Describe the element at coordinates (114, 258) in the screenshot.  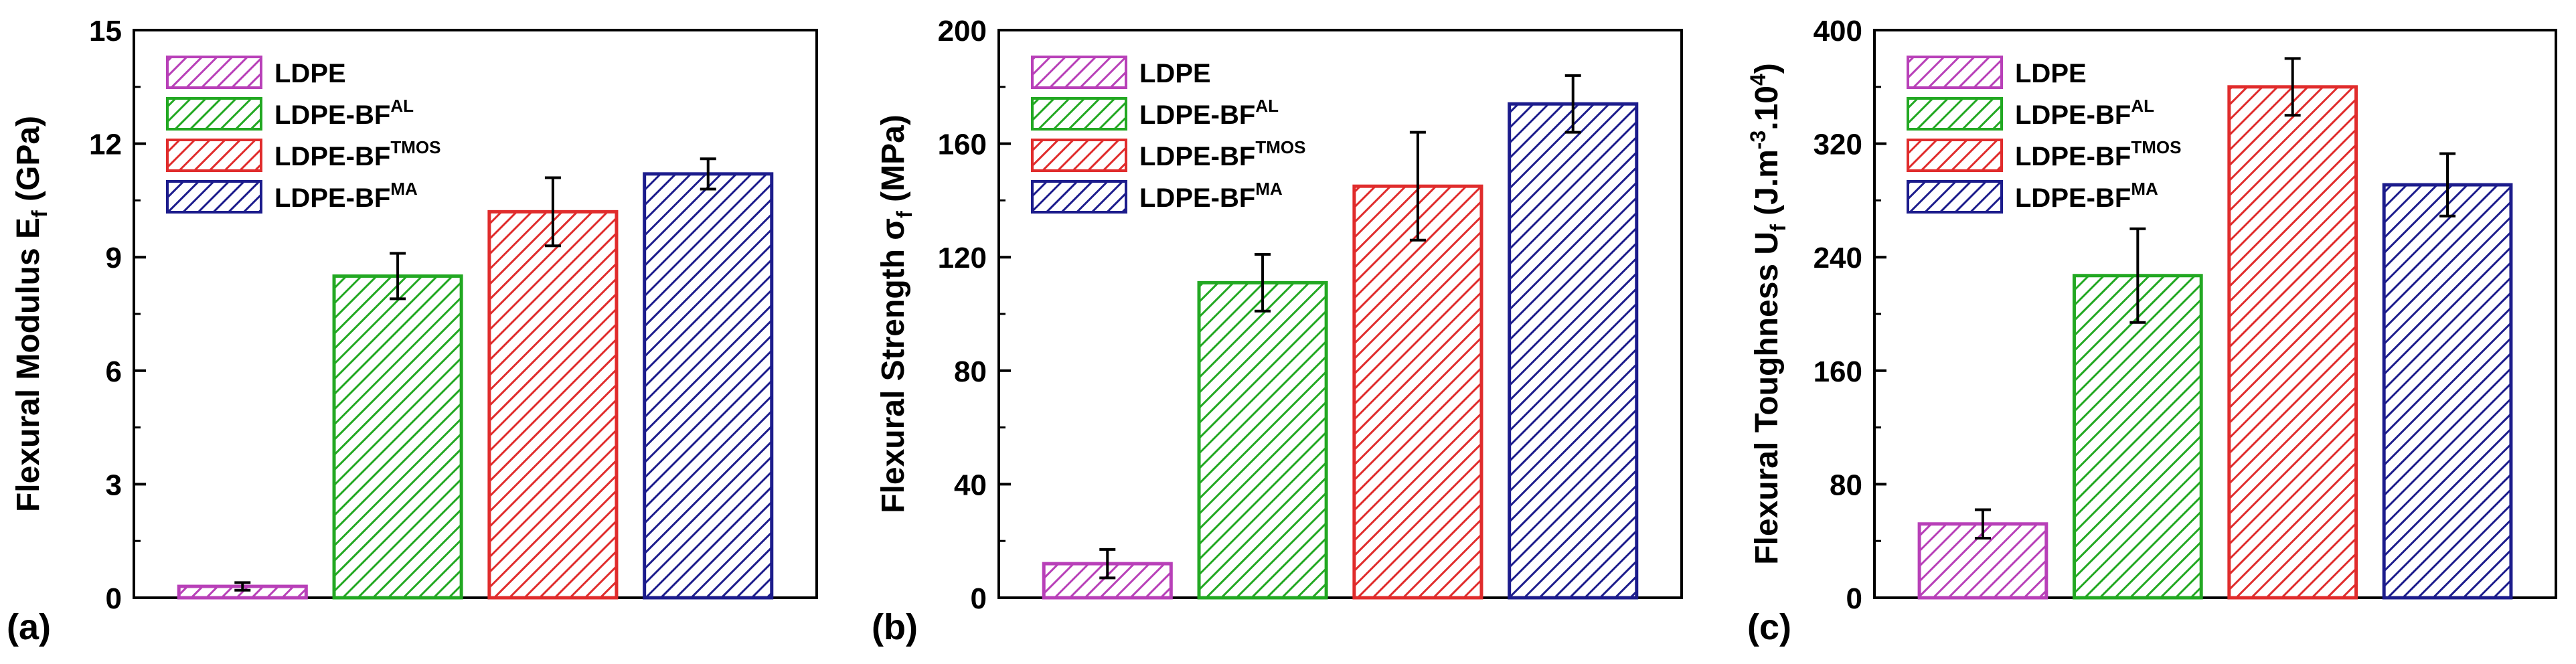
I see `y-tick-label: 9` at that location.